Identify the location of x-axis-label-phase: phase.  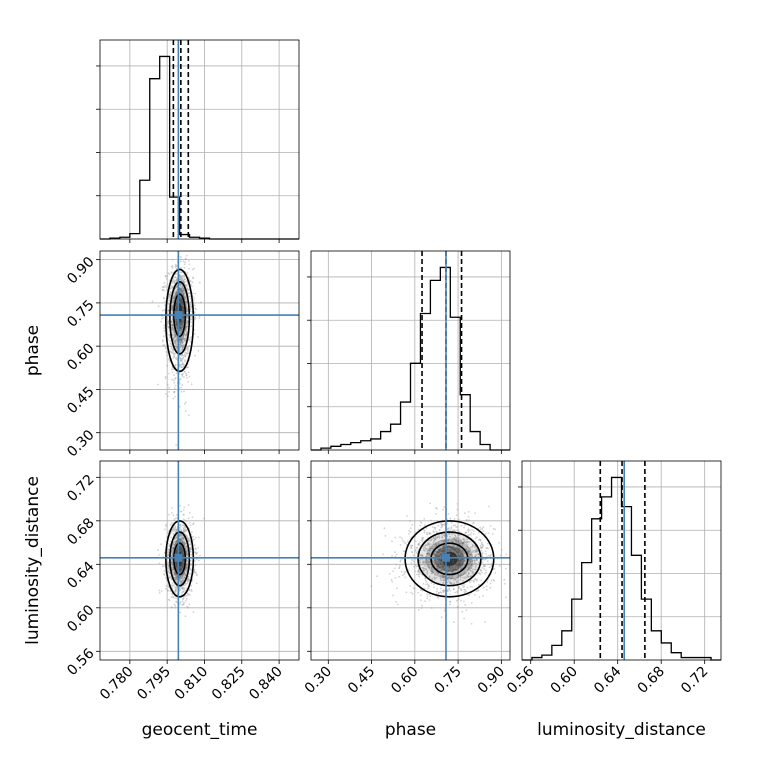
(410, 730).